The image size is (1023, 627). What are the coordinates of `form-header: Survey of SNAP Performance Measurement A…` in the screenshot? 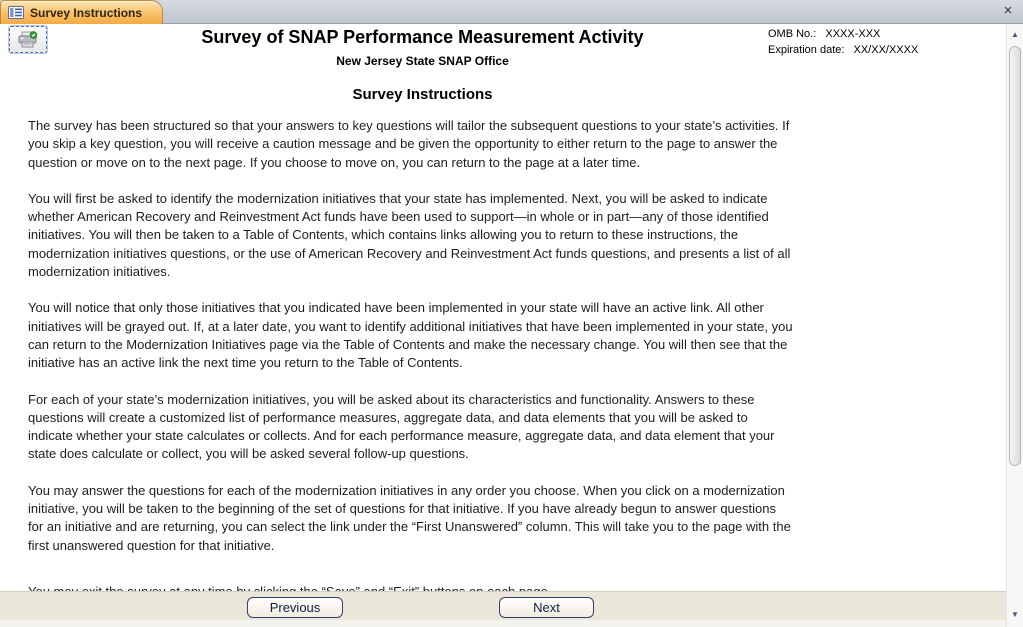 It's located at (422, 47).